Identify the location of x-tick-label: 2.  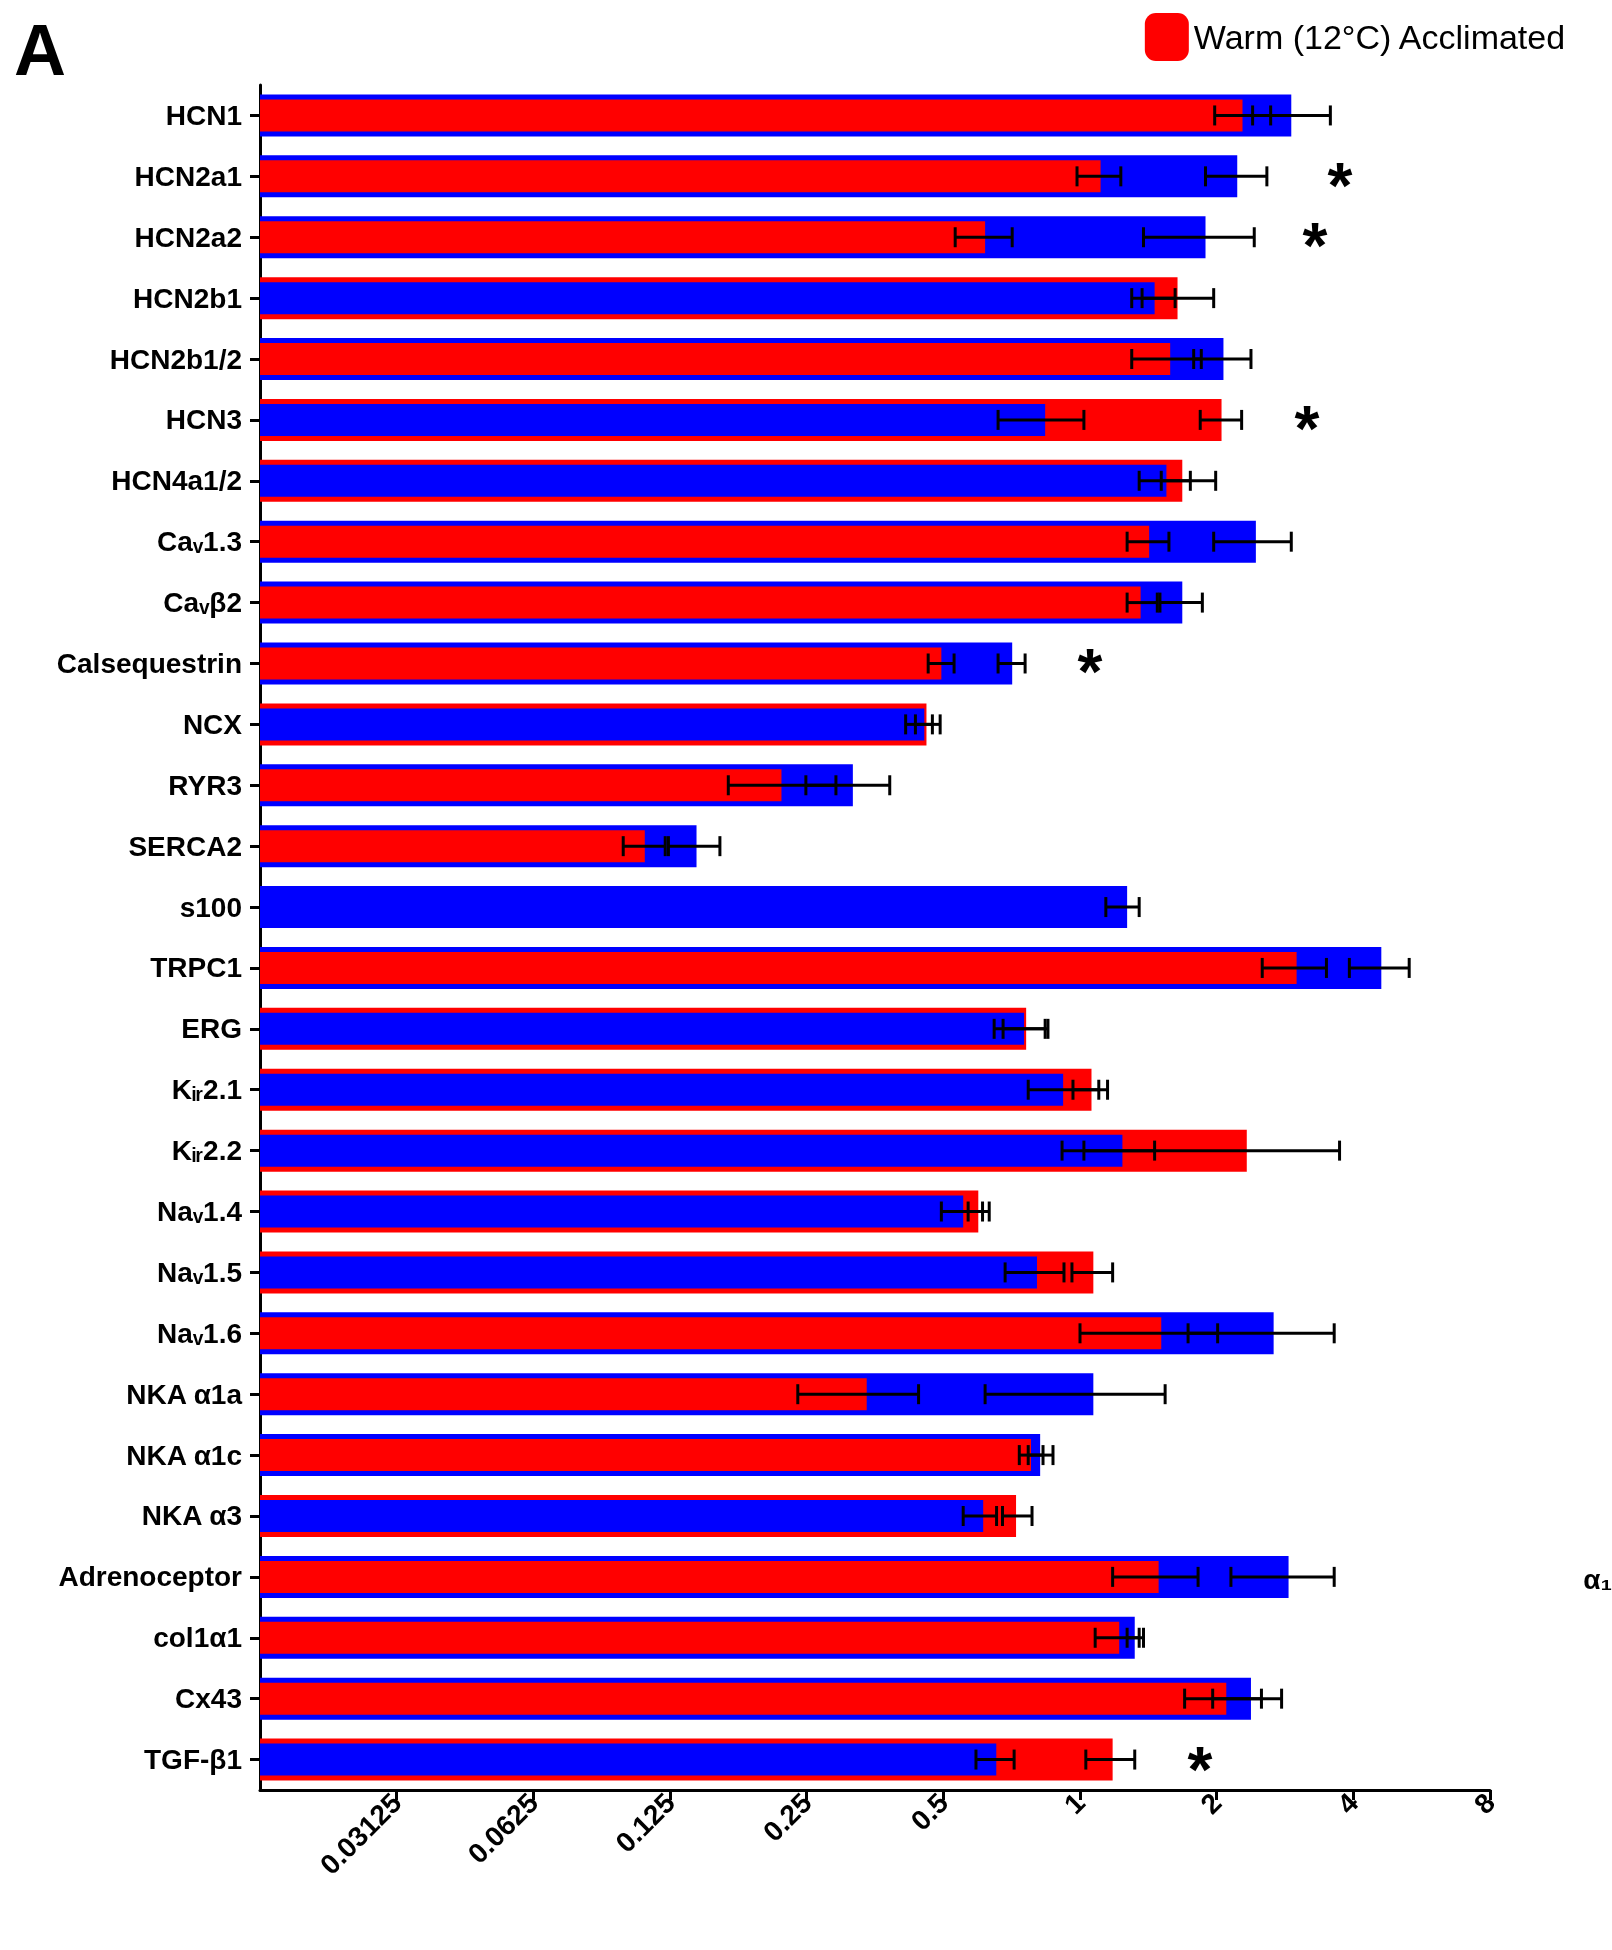
(1211, 1803).